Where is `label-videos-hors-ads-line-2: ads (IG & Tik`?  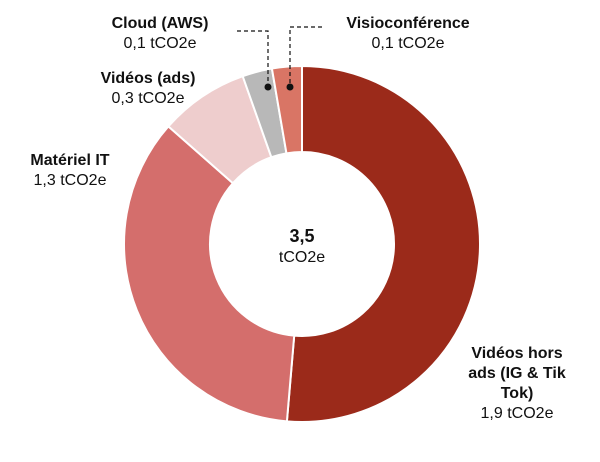 label-videos-hors-ads-line-2: ads (IG & Tik is located at coordinates (517, 373).